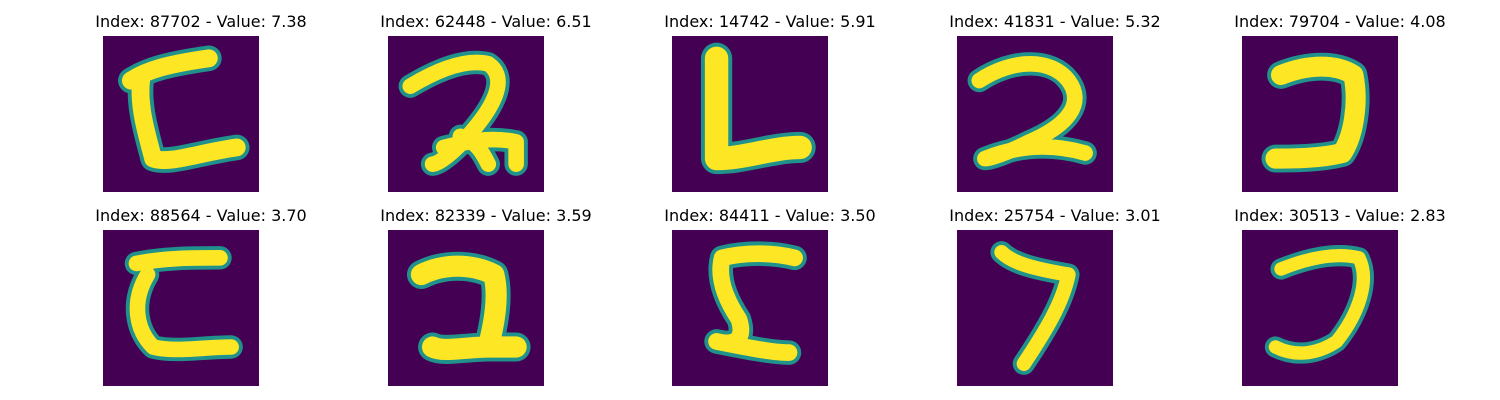  I want to click on panel-title: Index: 88564 - Value: 3.70, so click(201, 215).